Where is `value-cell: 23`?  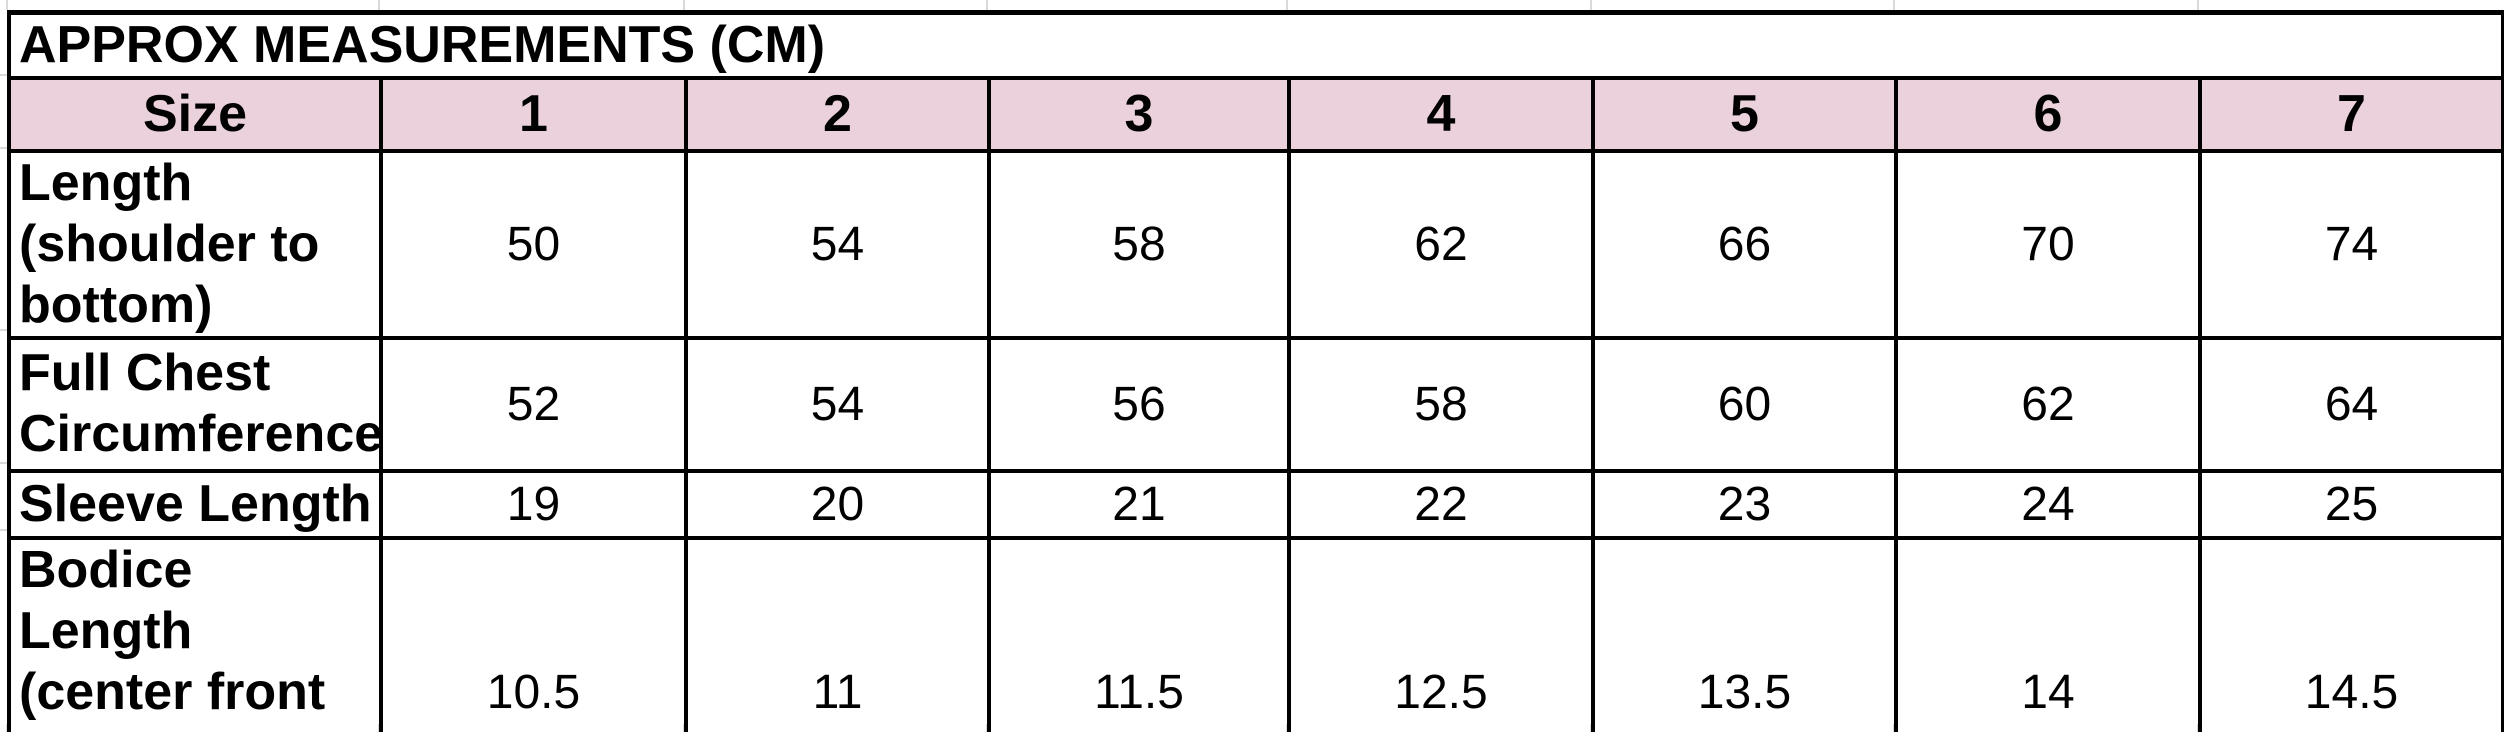 value-cell: 23 is located at coordinates (1744, 504).